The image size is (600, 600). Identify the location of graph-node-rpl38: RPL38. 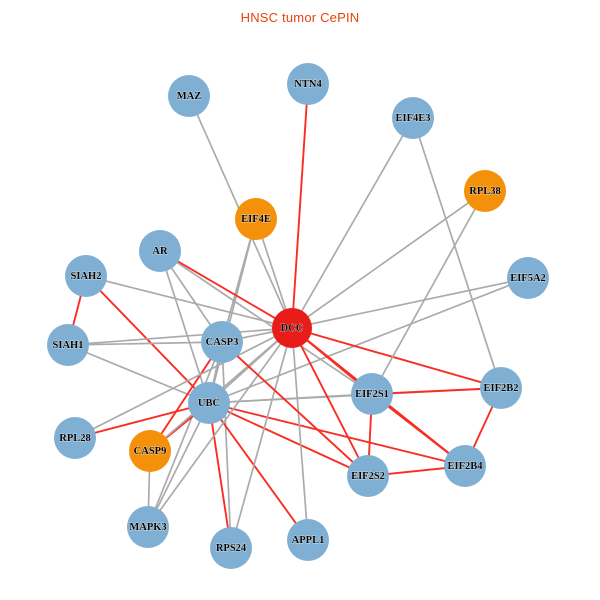
(485, 191).